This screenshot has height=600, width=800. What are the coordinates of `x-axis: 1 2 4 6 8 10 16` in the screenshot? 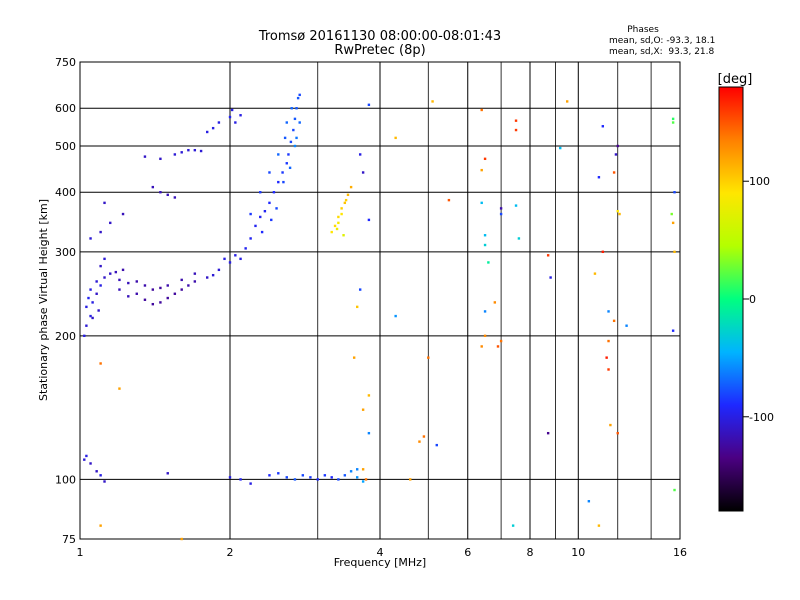 It's located at (382, 552).